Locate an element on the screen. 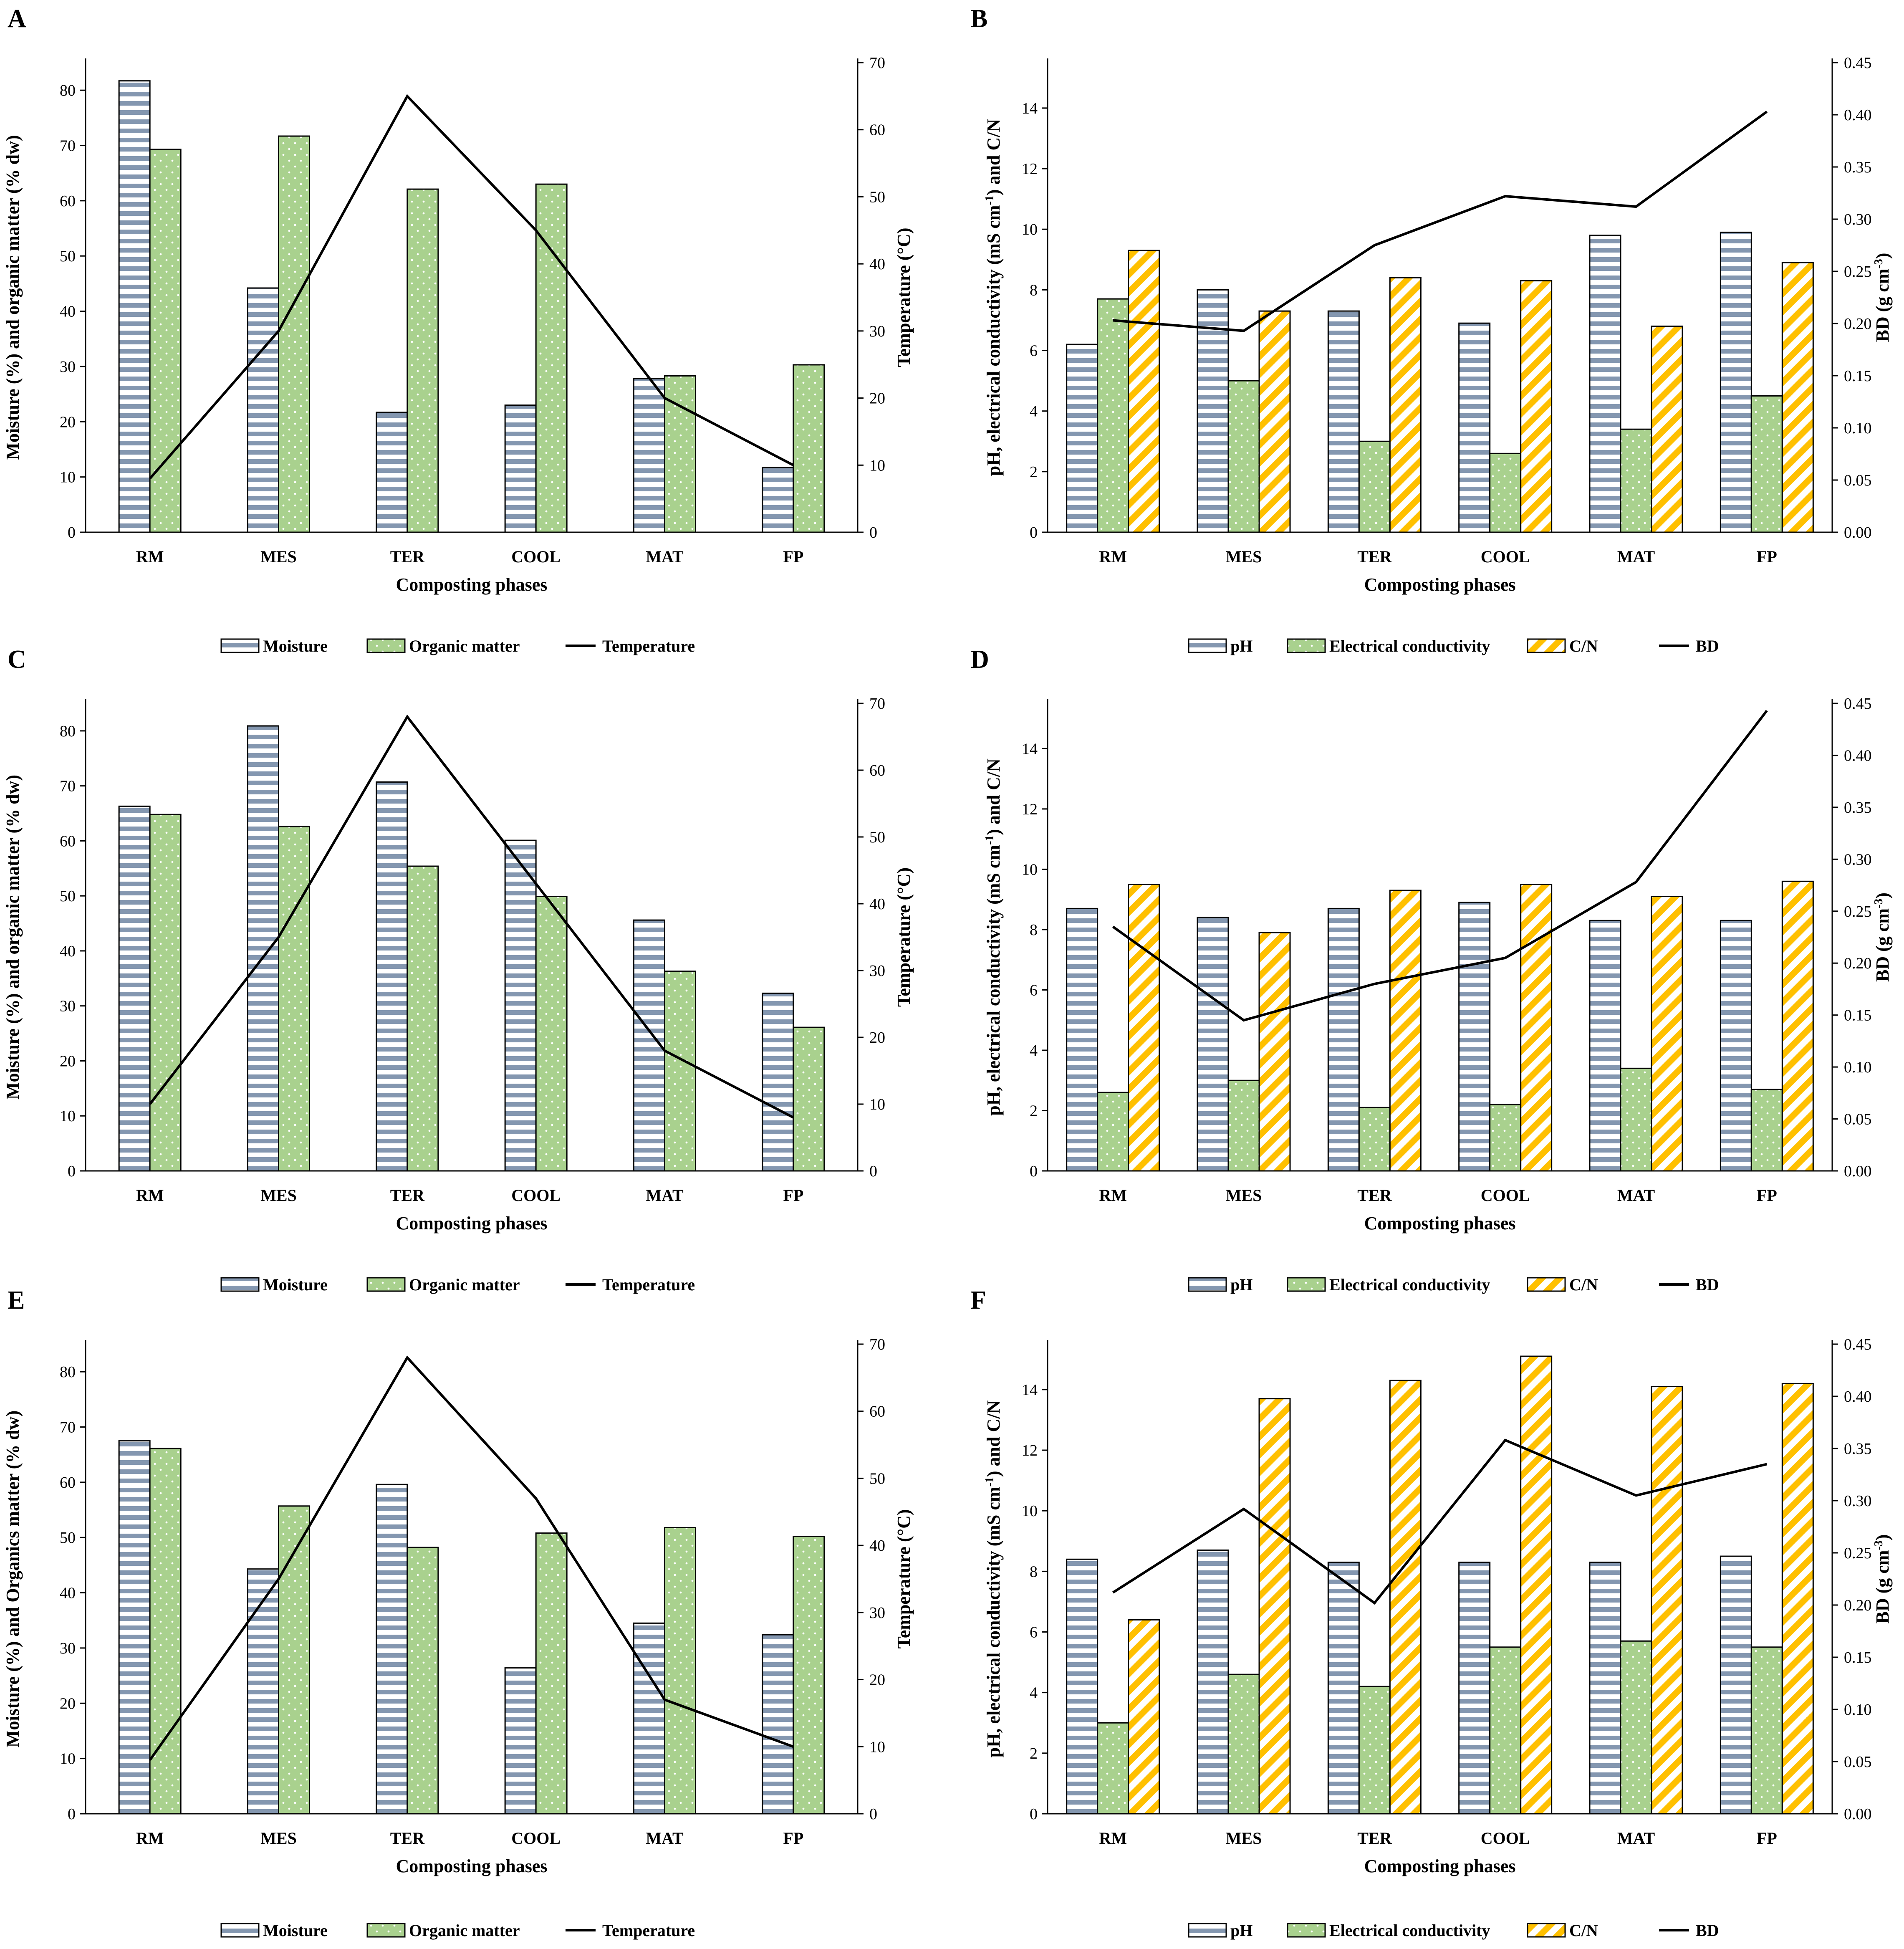  y2-tick-label: 20 is located at coordinates (877, 1038).